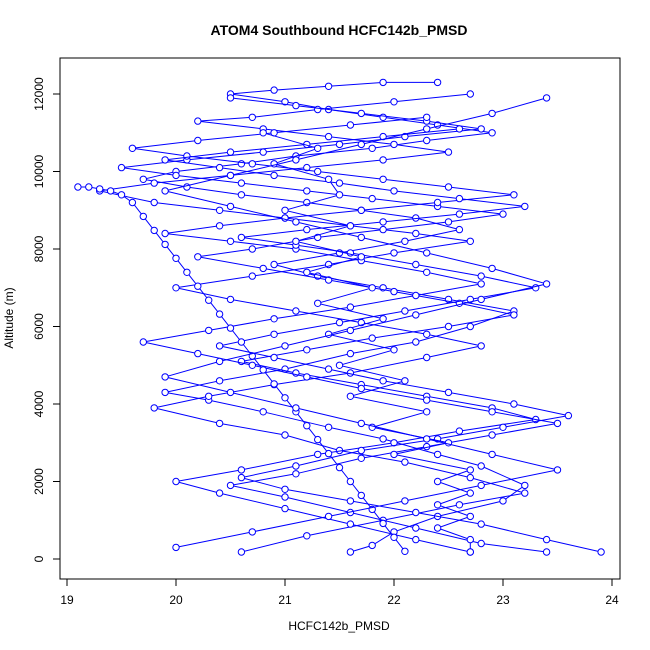  What do you see at coordinates (39, 326) in the screenshot?
I see `y-tick-label: 6000` at bounding box center [39, 326].